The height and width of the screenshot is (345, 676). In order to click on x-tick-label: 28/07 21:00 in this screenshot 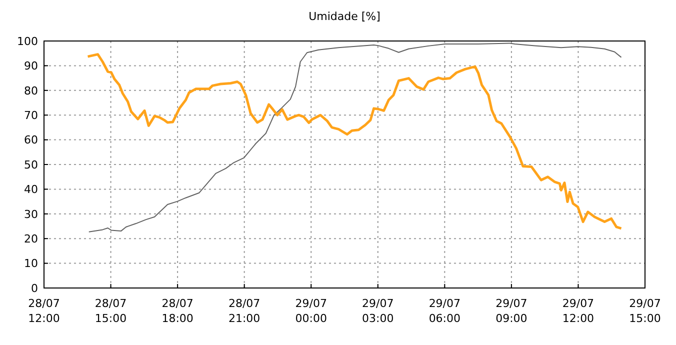, I will do `click(244, 311)`.